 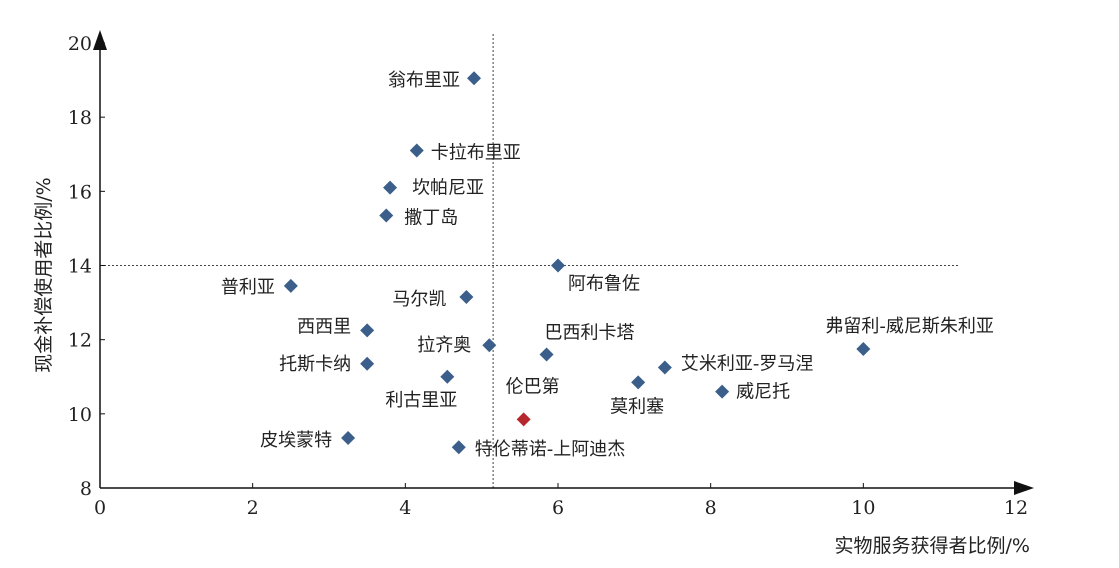 What do you see at coordinates (324, 326) in the screenshot?
I see `point-label: 西西里` at bounding box center [324, 326].